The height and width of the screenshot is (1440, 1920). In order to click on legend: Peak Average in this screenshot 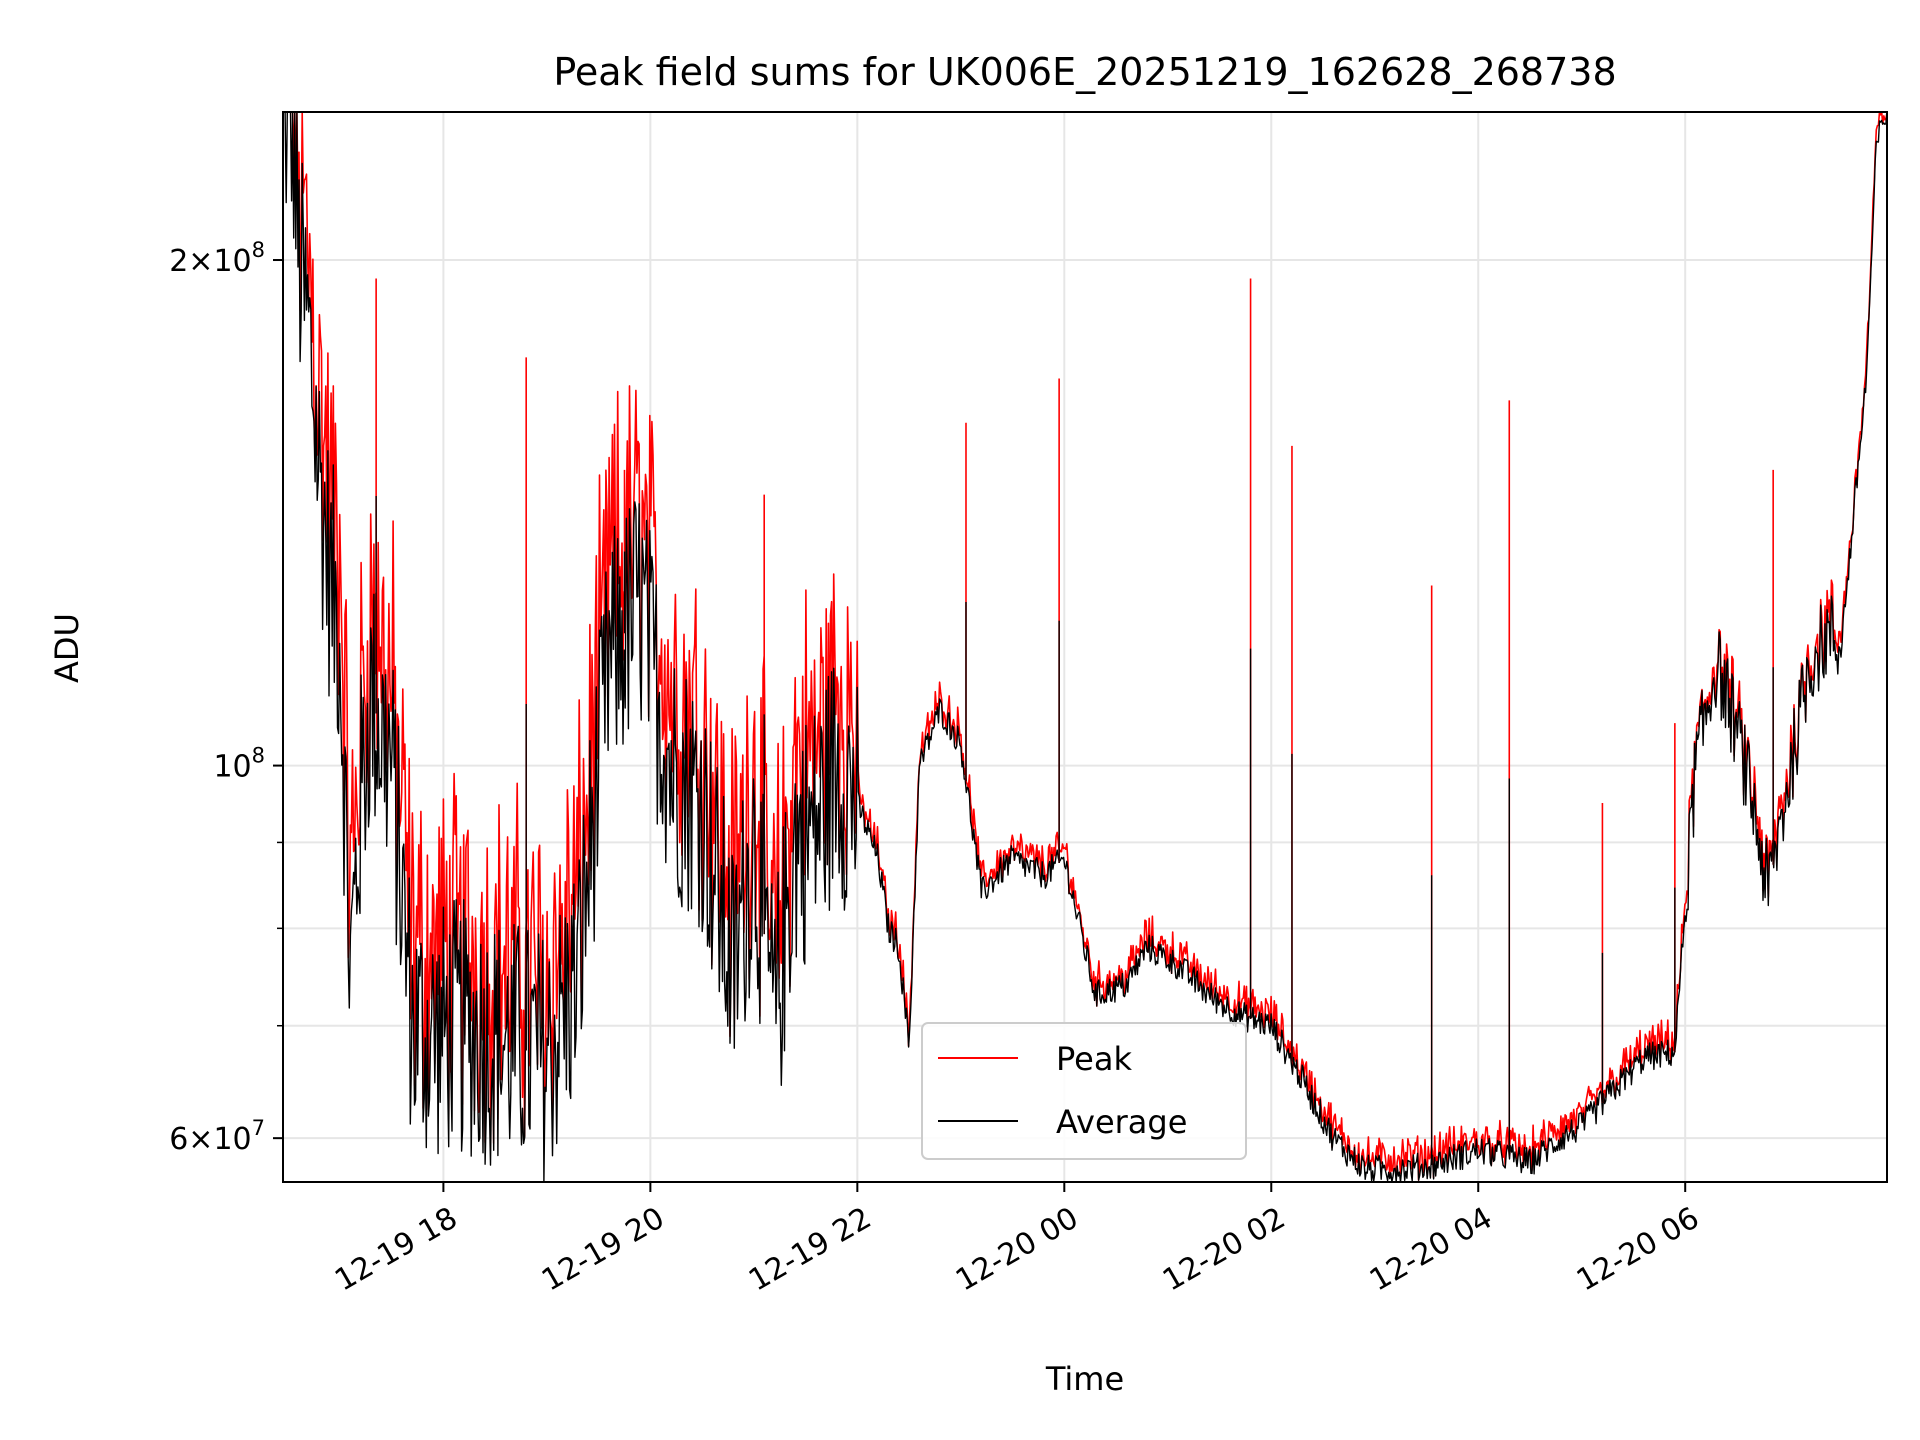, I will do `click(1084, 1091)`.